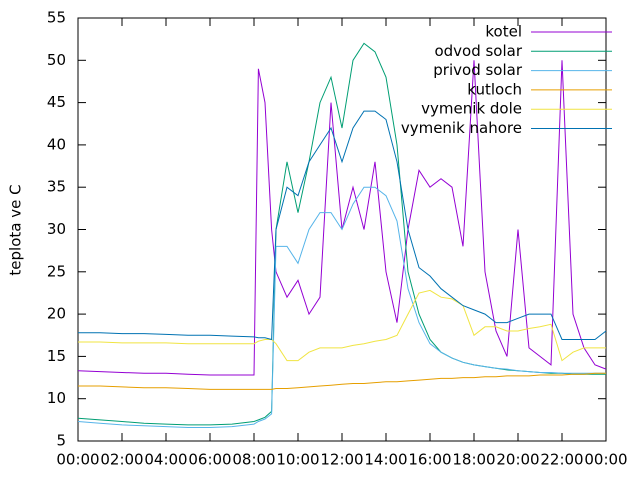 The image size is (640, 484). What do you see at coordinates (461, 128) in the screenshot?
I see `legend-label: vymenik nahore` at bounding box center [461, 128].